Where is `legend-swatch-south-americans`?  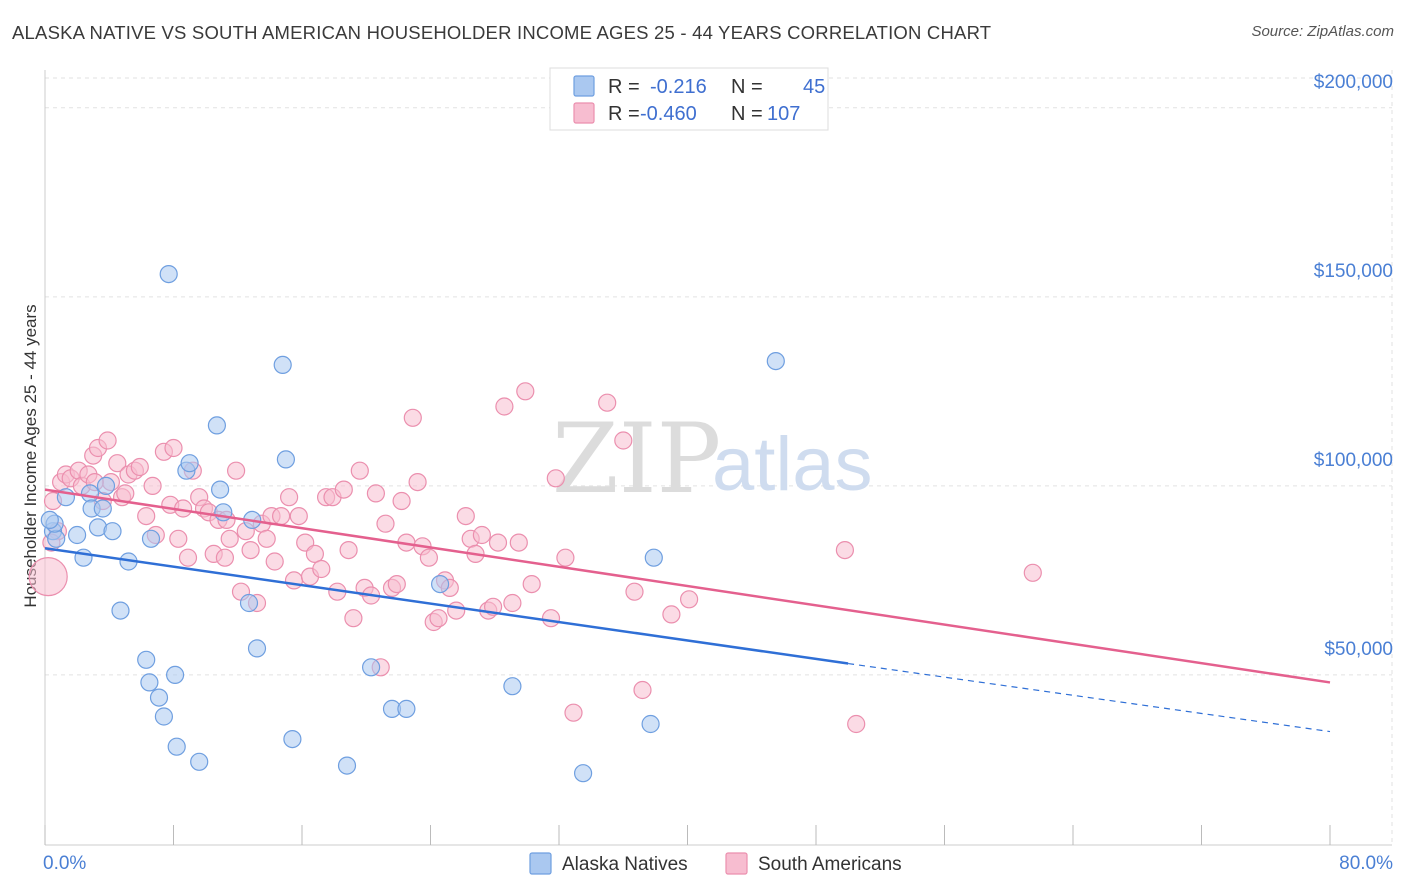 legend-swatch-south-americans is located at coordinates (584, 113).